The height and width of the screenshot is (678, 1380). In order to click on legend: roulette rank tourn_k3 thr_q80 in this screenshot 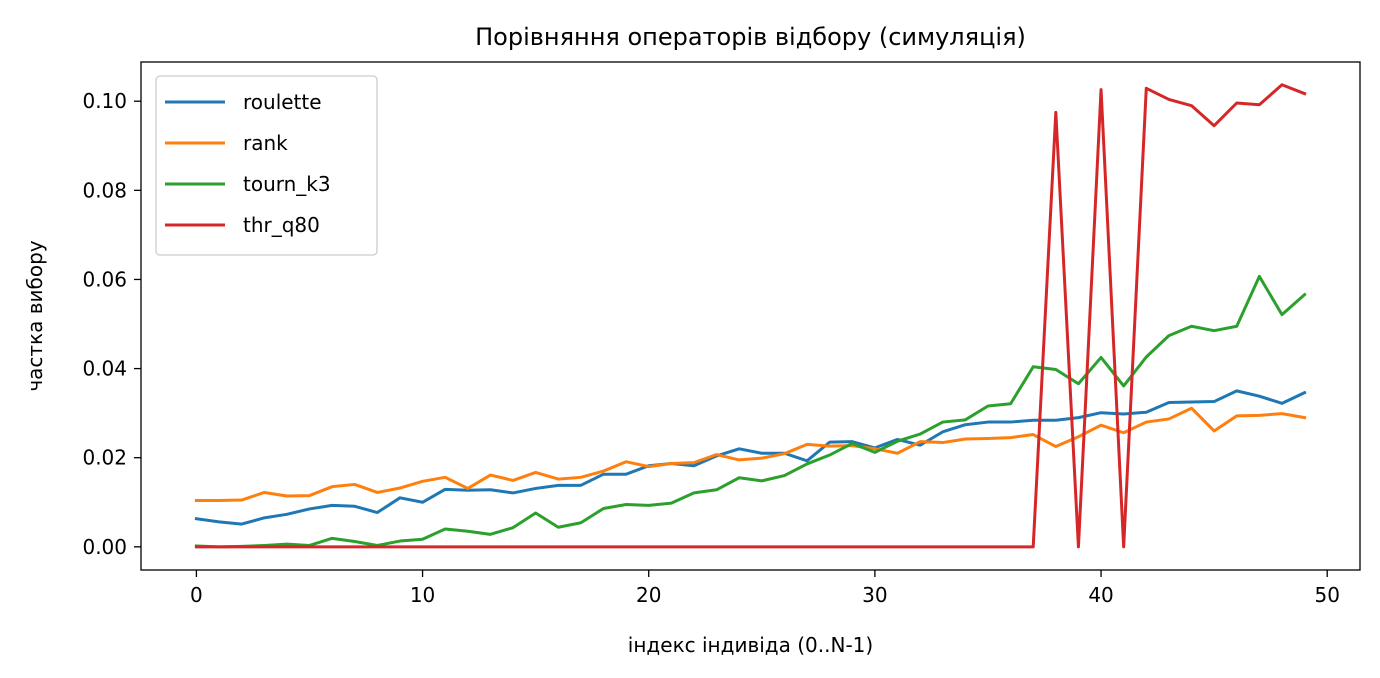, I will do `click(266, 165)`.